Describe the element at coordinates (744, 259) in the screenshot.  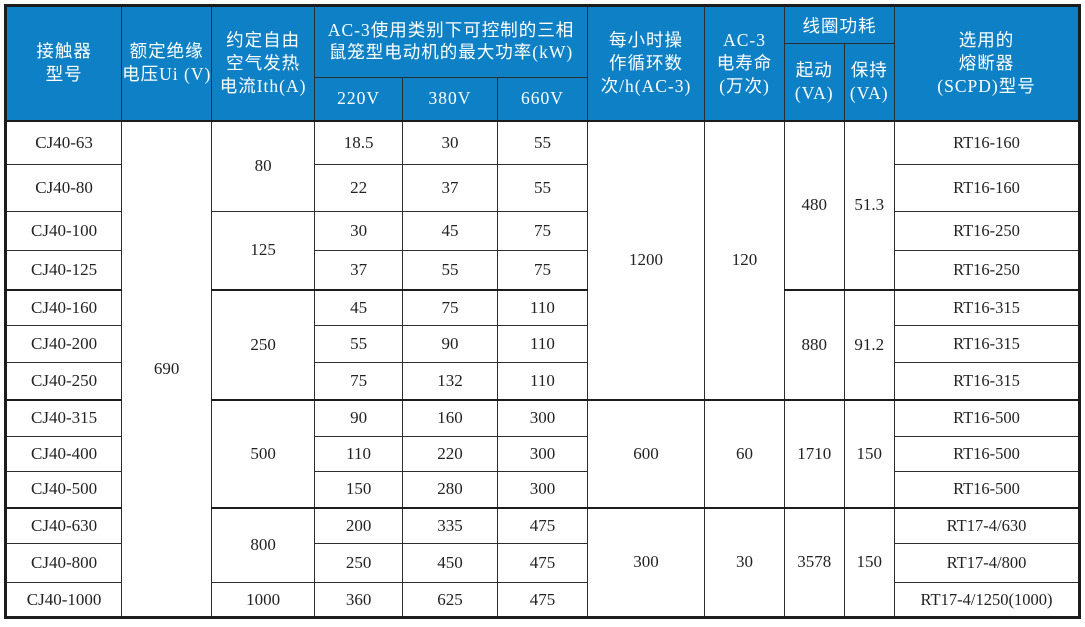
I see `life-cell: 120` at that location.